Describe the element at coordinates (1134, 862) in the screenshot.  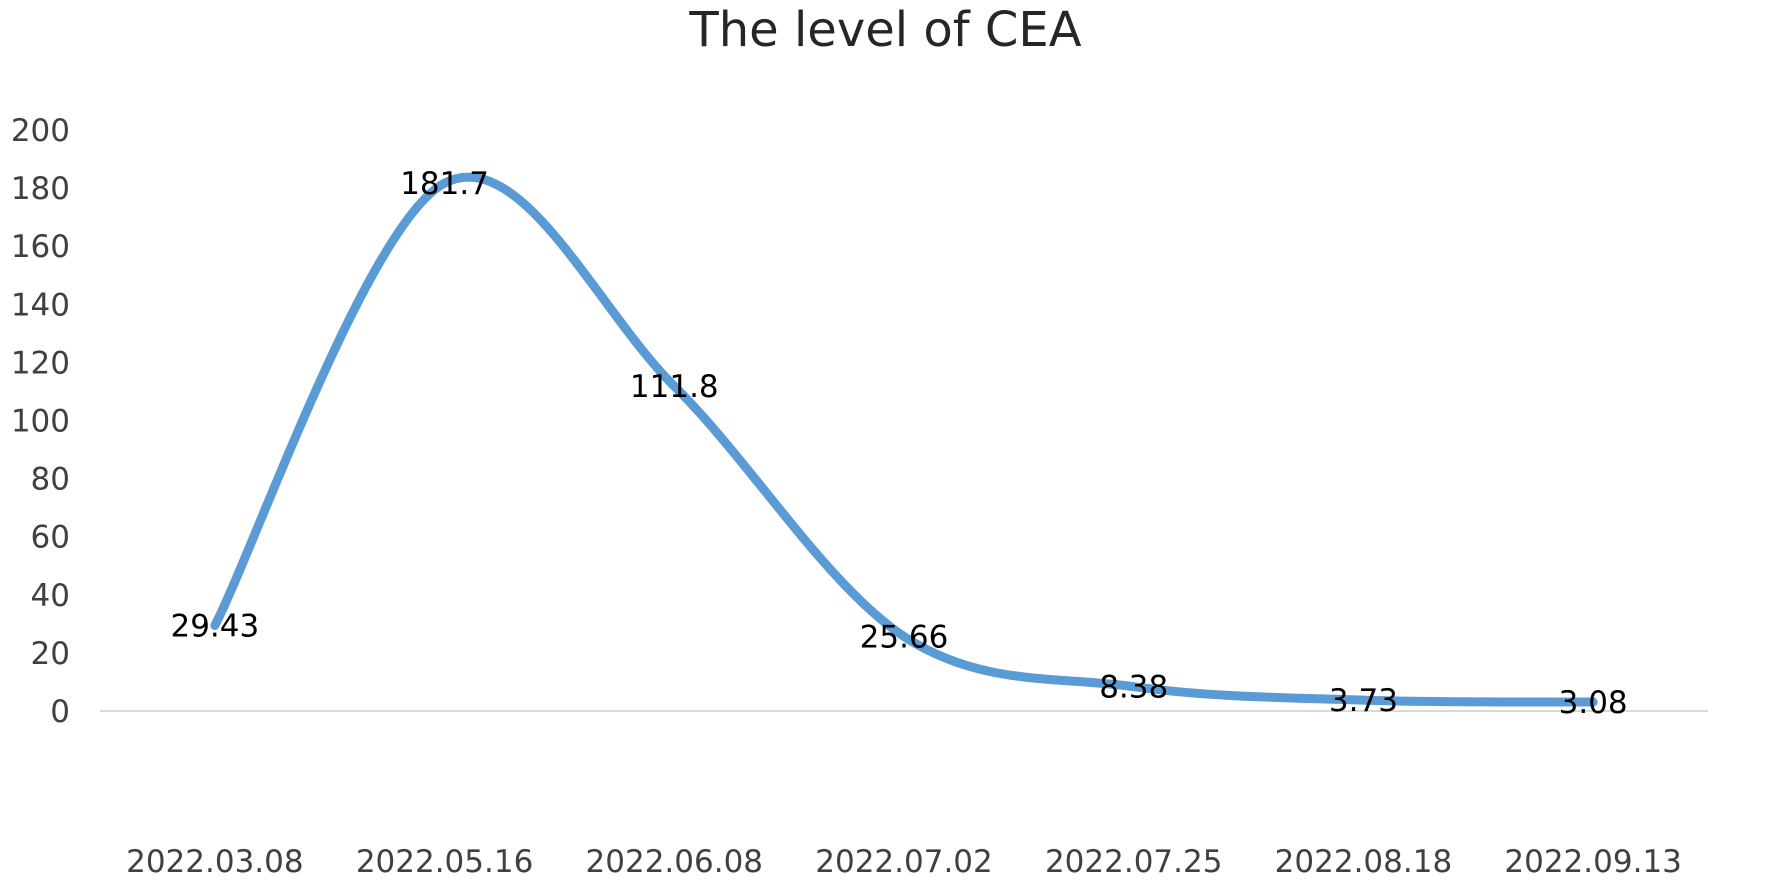
I see `x-tick-label: 2022.07.25` at that location.